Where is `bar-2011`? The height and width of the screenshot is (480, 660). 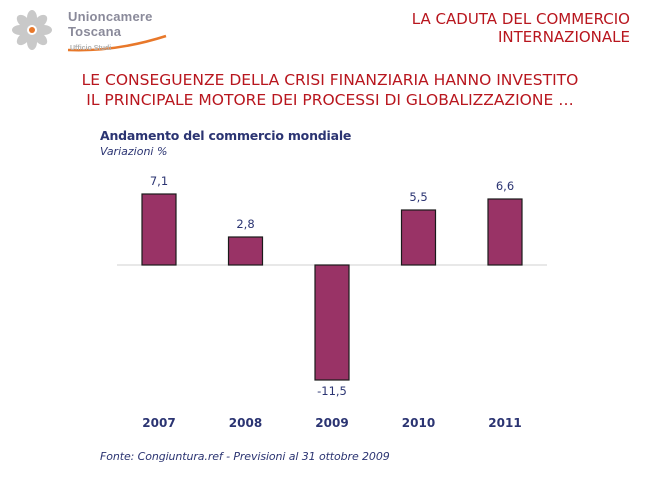 bar-2011 is located at coordinates (505, 232).